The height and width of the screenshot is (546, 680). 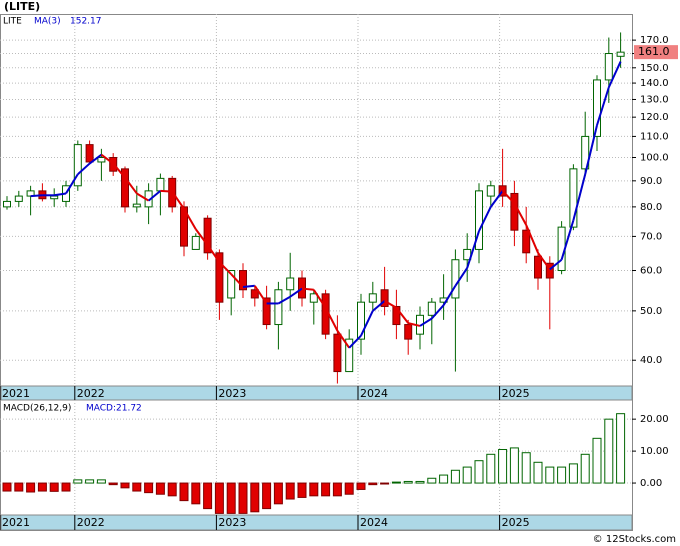 I want to click on x-axis-band, so click(x=316, y=522).